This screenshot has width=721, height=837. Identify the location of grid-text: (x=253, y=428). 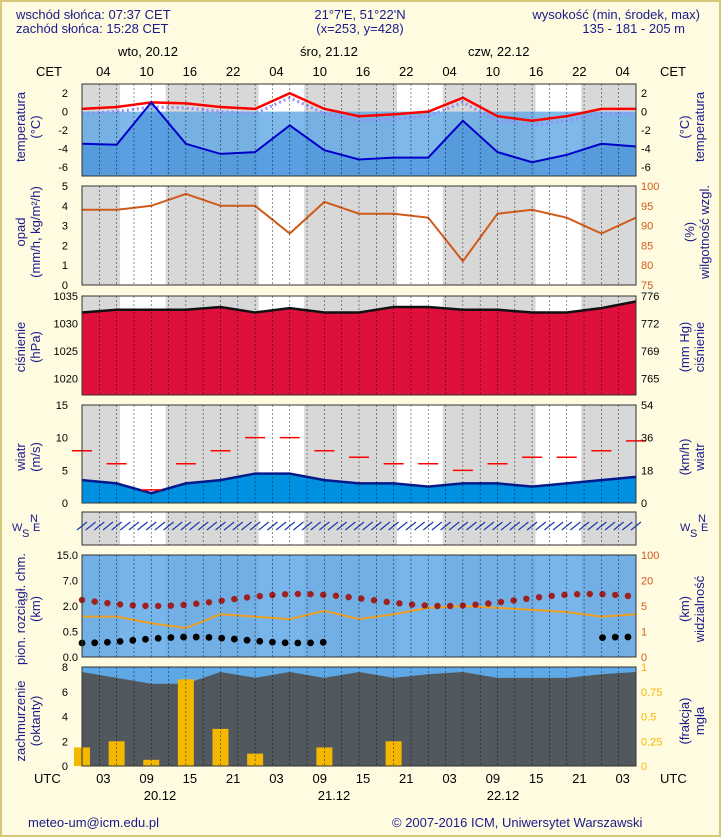
(360, 28).